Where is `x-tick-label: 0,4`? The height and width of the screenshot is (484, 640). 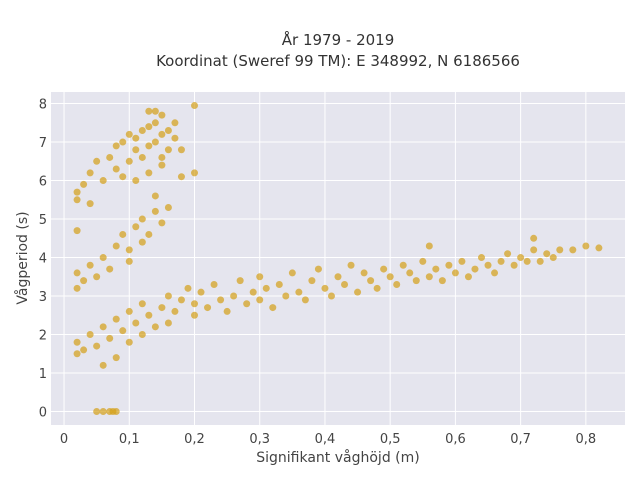 x-tick-label: 0,4 is located at coordinates (325, 439).